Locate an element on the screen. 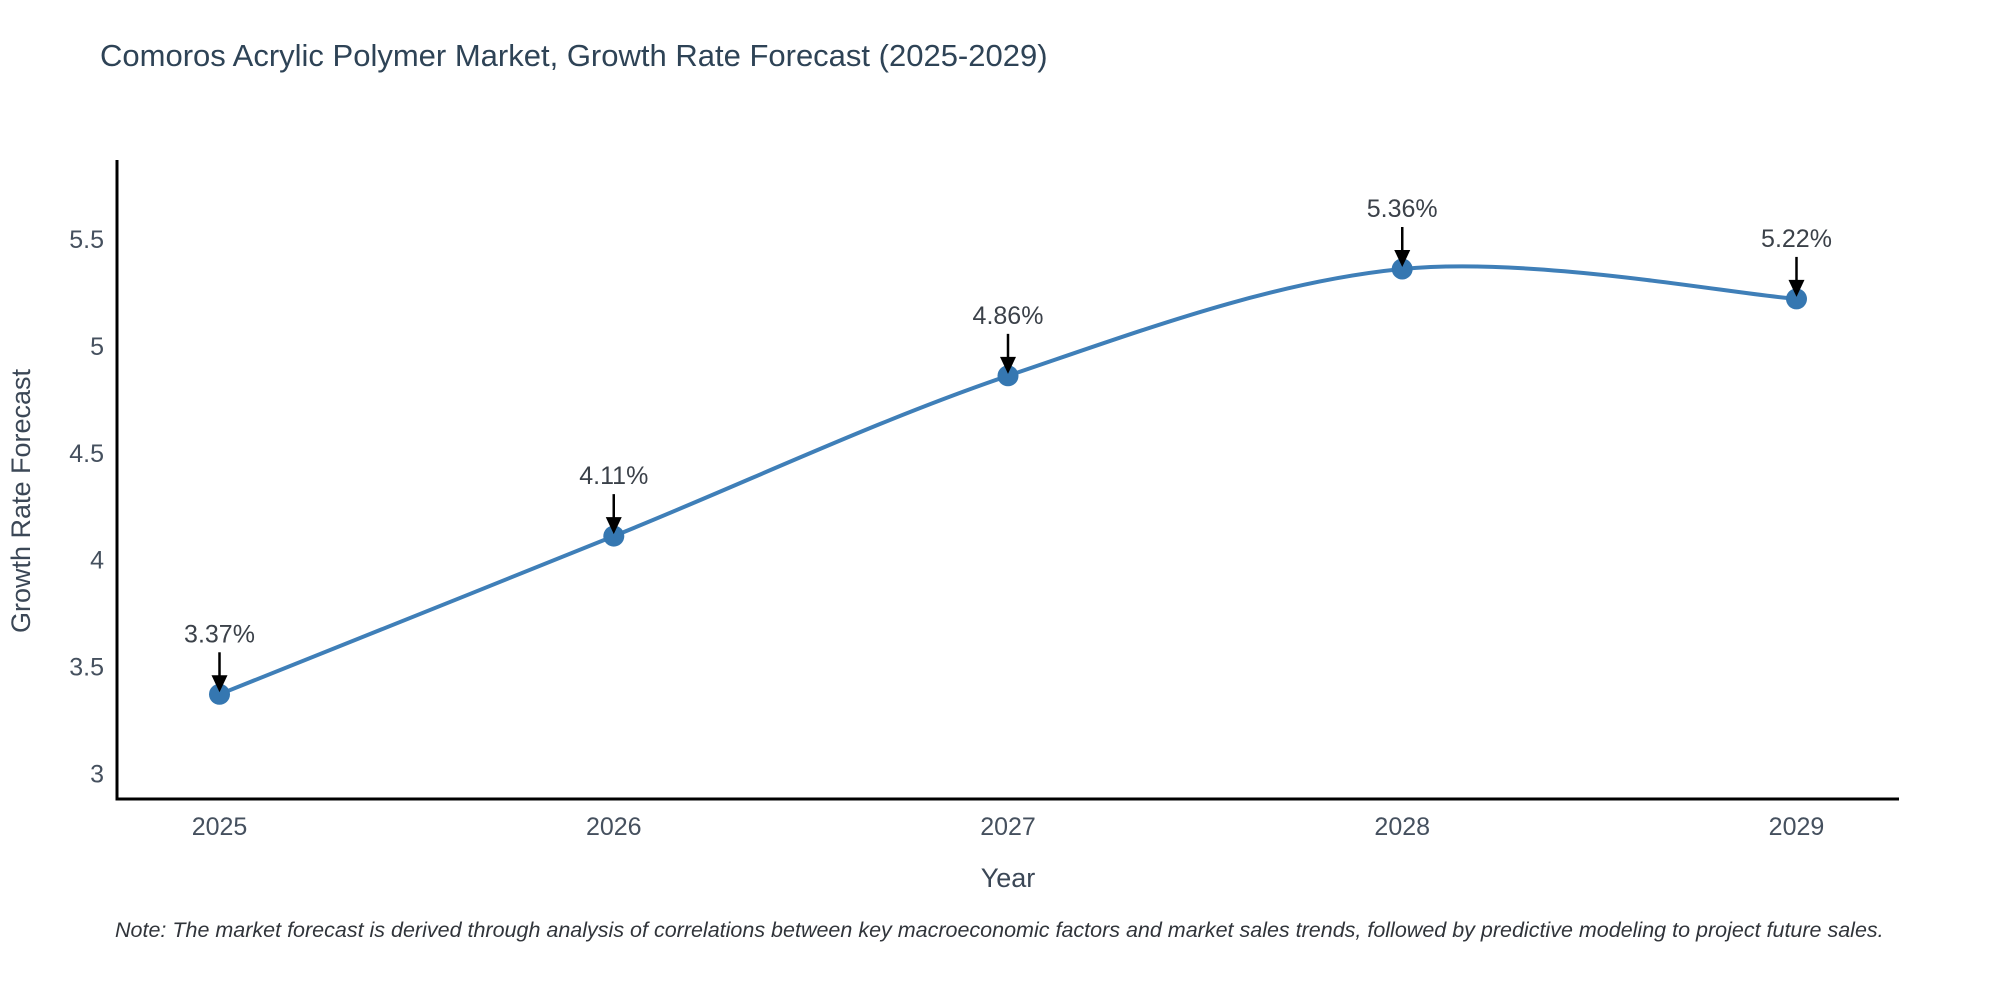  y-tick-label: 5 is located at coordinates (97, 347).